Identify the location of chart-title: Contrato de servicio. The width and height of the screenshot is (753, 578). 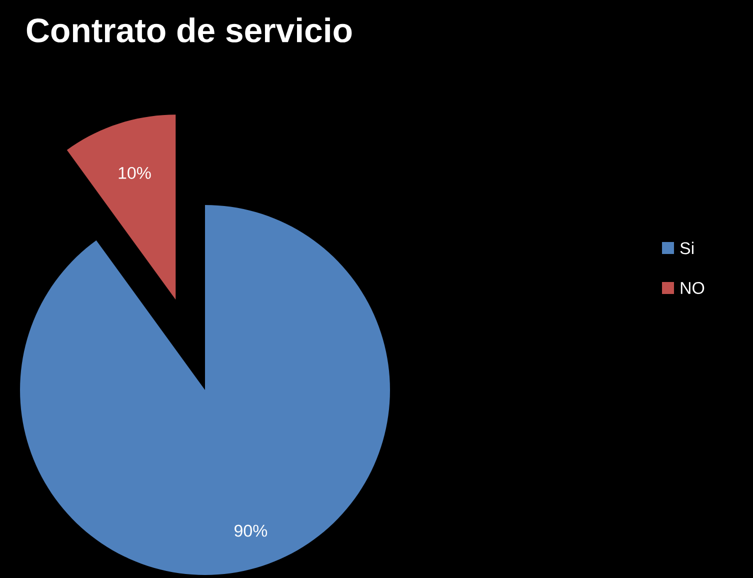
(189, 30).